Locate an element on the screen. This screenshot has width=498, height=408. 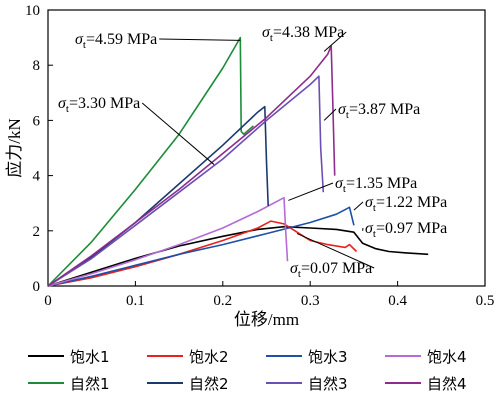
legend-label: 饱水1 is located at coordinates (90, 357).